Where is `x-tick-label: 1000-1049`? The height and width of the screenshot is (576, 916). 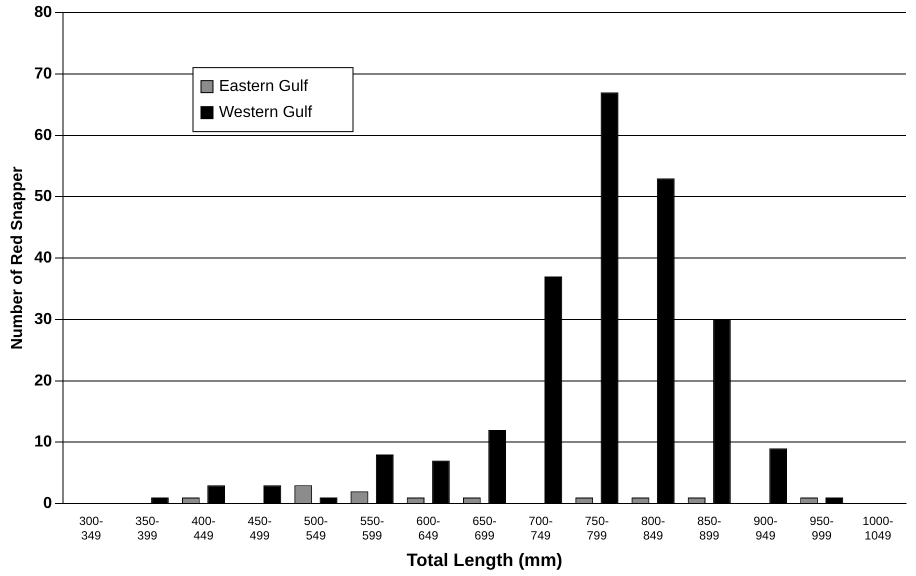
x-tick-label: 1000-1049 is located at coordinates (878, 528).